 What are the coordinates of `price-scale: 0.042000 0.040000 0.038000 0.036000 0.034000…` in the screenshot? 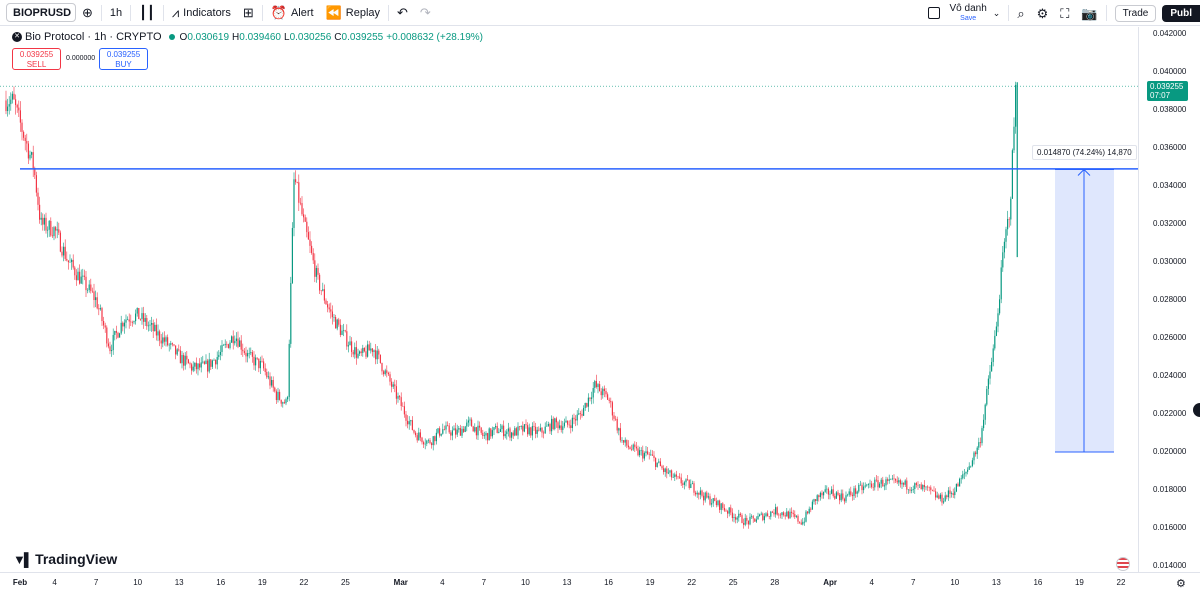 It's located at (1169, 299).